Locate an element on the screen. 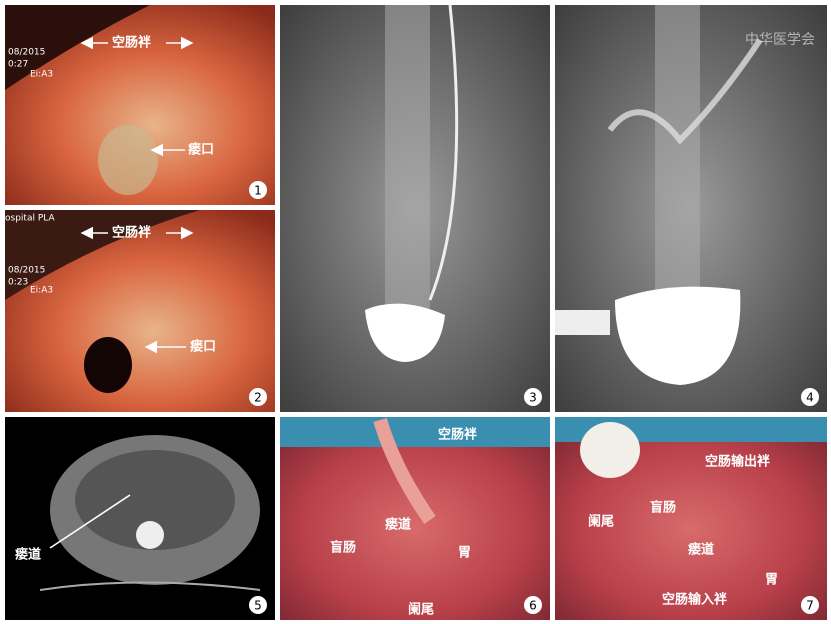  panel-7: 空肠输出袢 阑尾 盲肠 瘘道 胃 空肠输入袢 7 is located at coordinates (691, 518).